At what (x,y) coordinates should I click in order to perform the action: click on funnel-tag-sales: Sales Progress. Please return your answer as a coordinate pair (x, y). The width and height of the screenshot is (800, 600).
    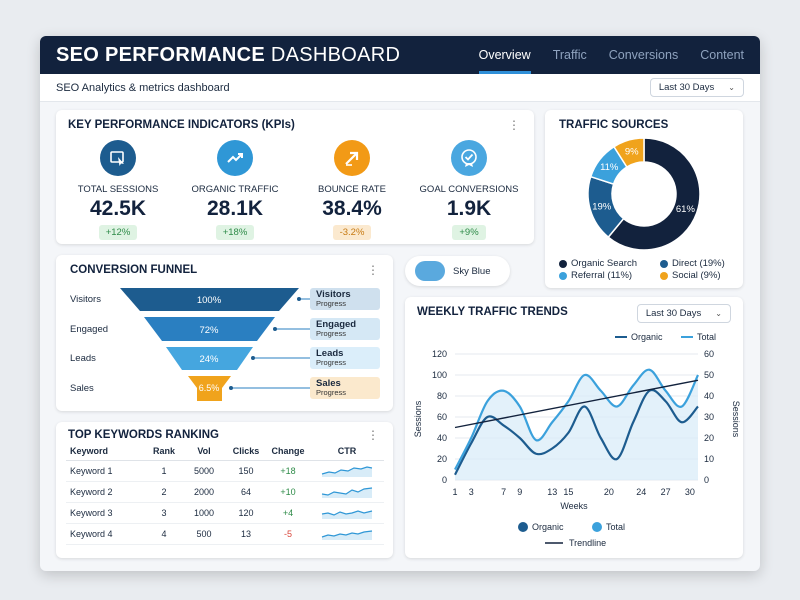
    Looking at the image, I should click on (345, 388).